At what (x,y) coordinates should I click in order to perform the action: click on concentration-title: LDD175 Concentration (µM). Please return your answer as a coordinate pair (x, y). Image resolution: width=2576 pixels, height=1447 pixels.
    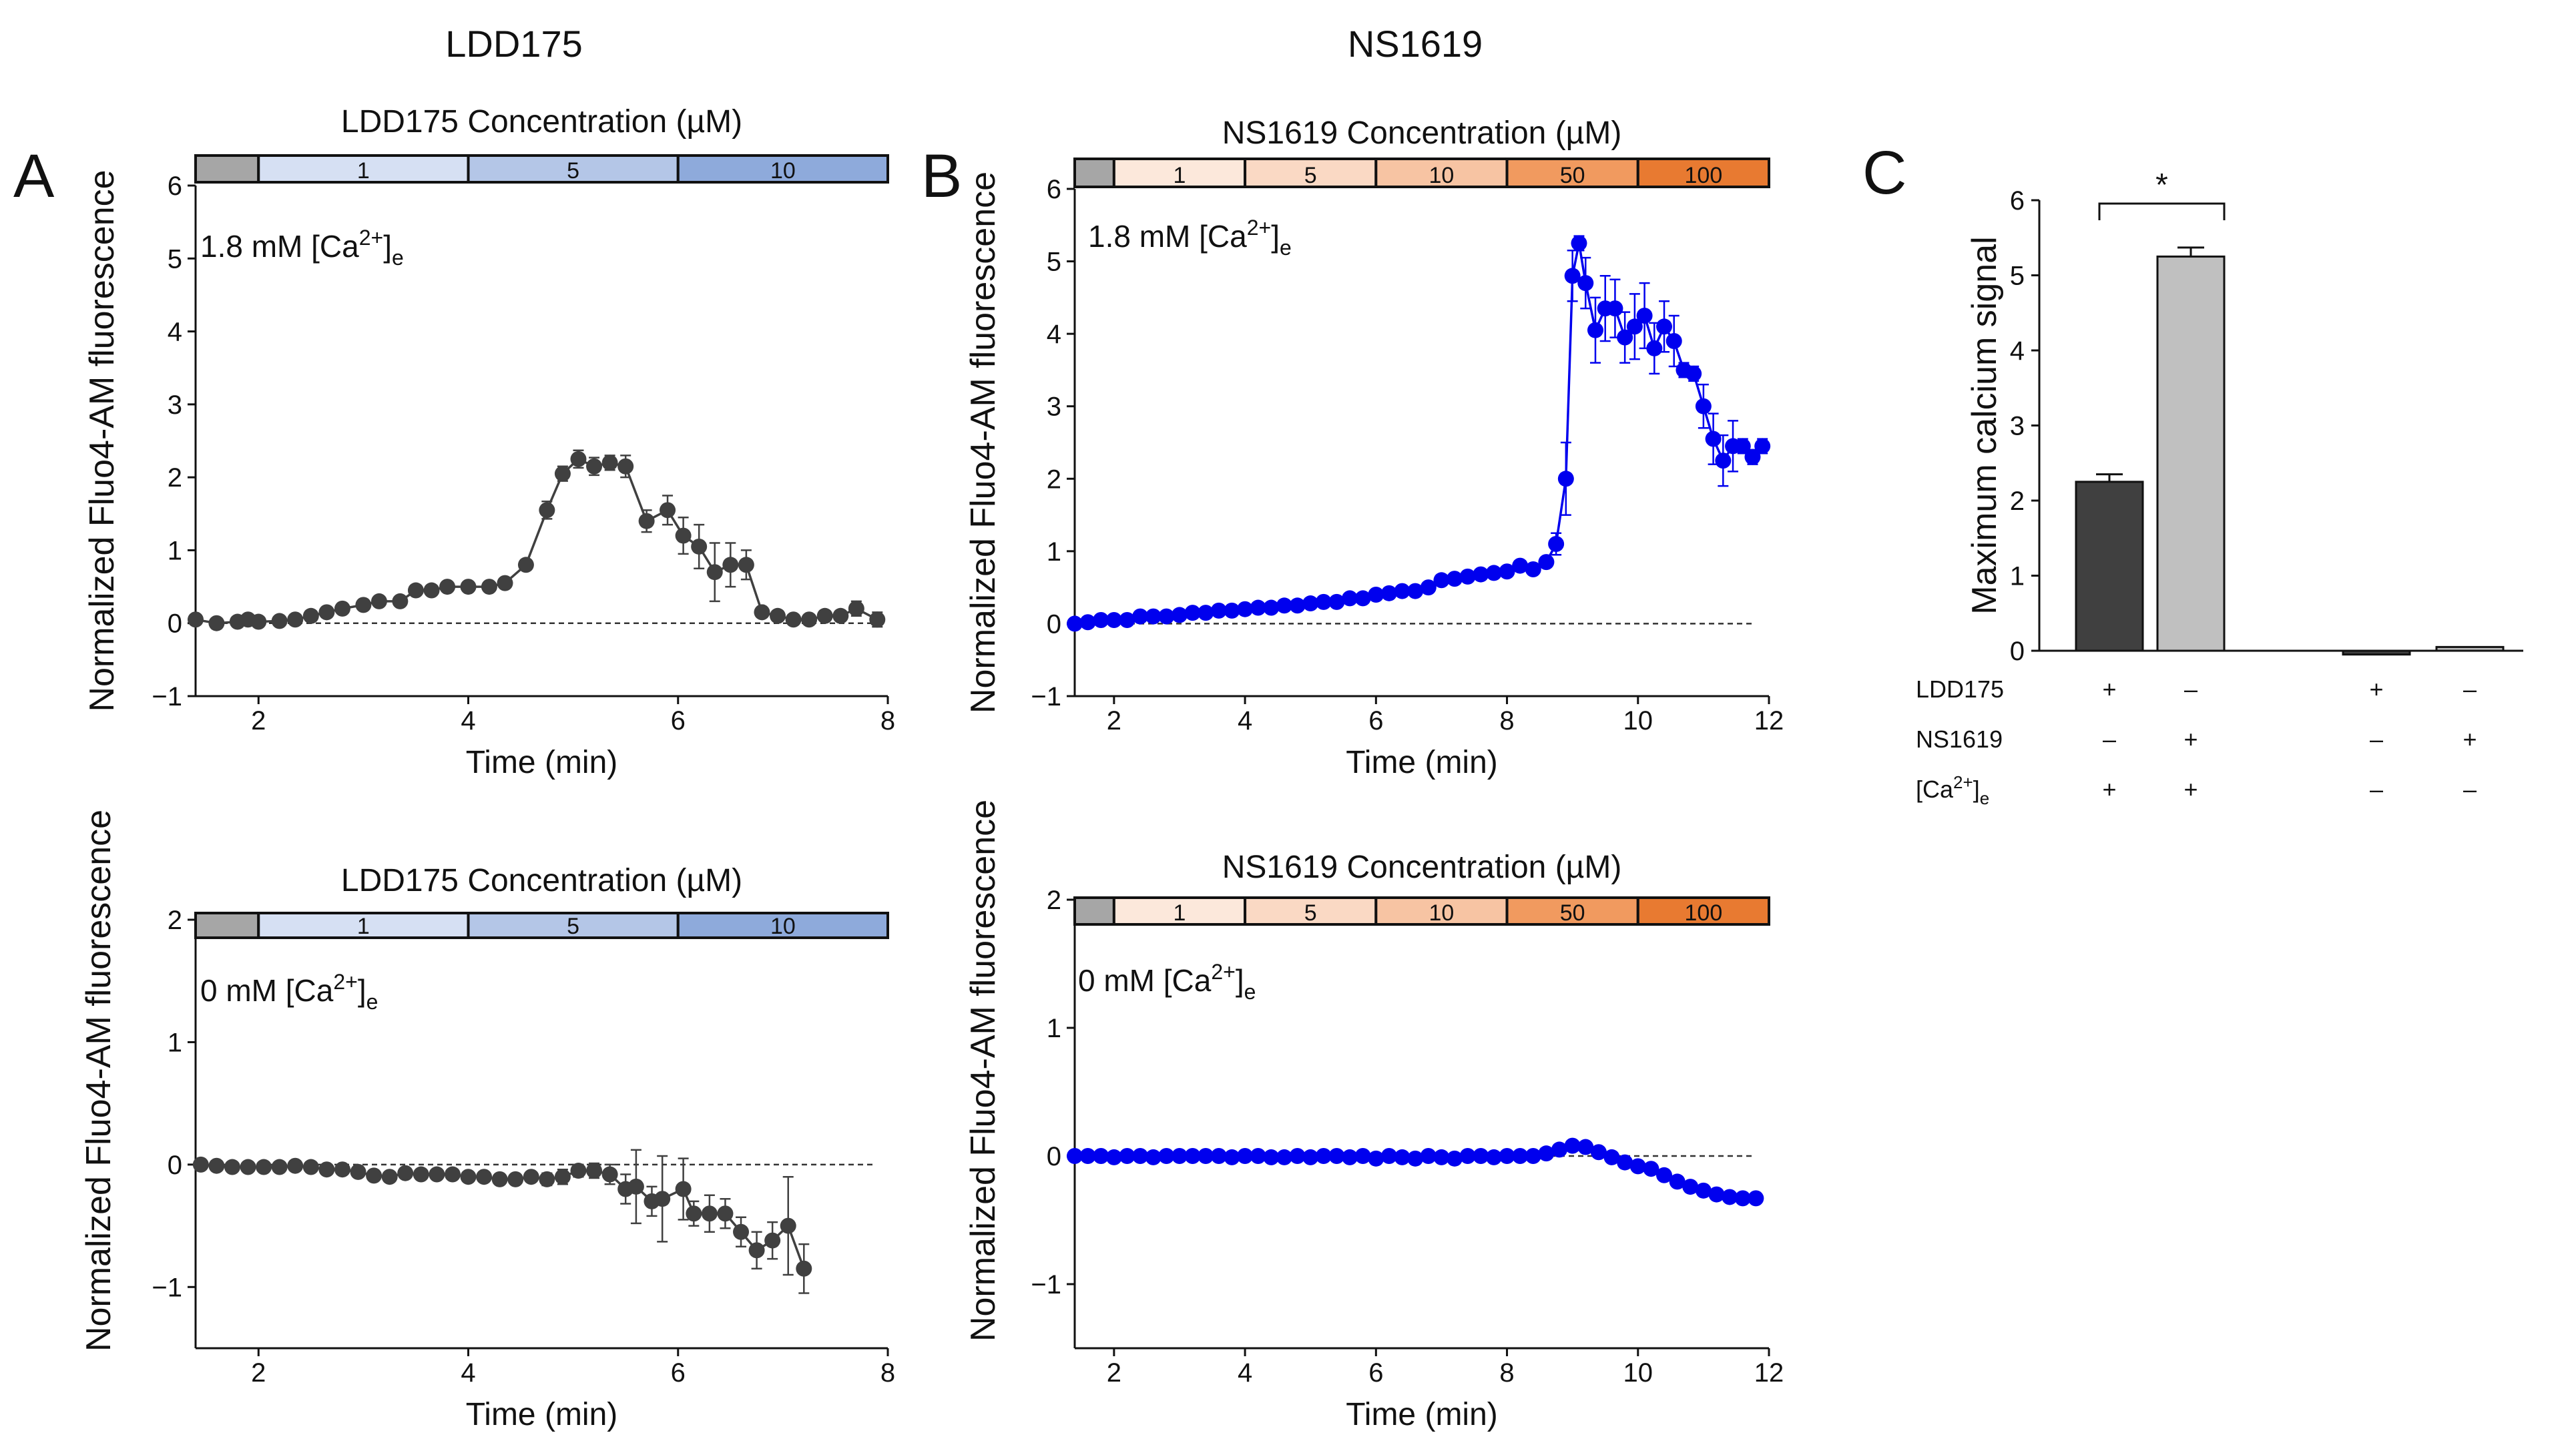
    Looking at the image, I should click on (541, 121).